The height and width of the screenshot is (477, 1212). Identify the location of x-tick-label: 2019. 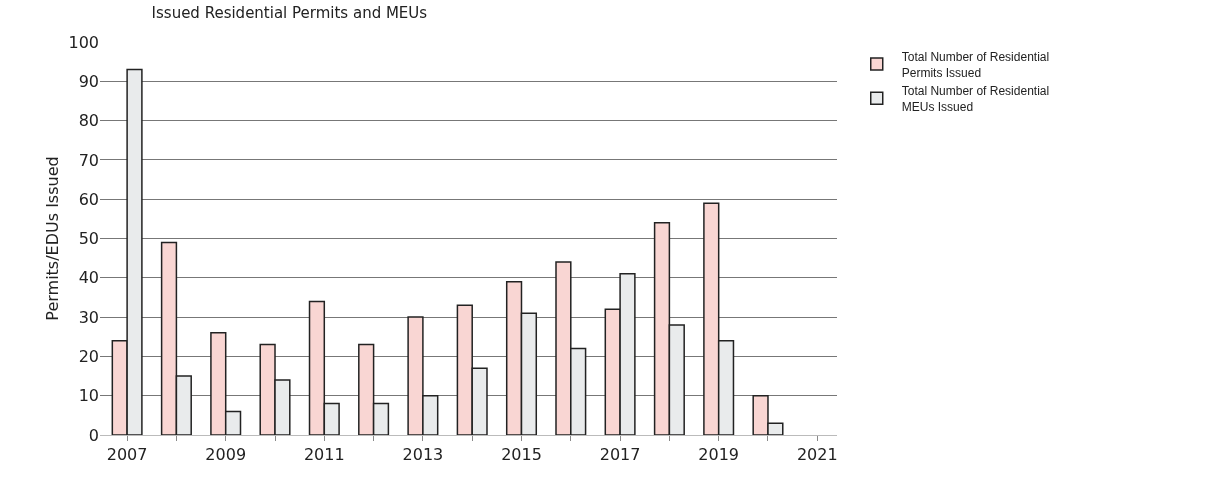
(719, 455).